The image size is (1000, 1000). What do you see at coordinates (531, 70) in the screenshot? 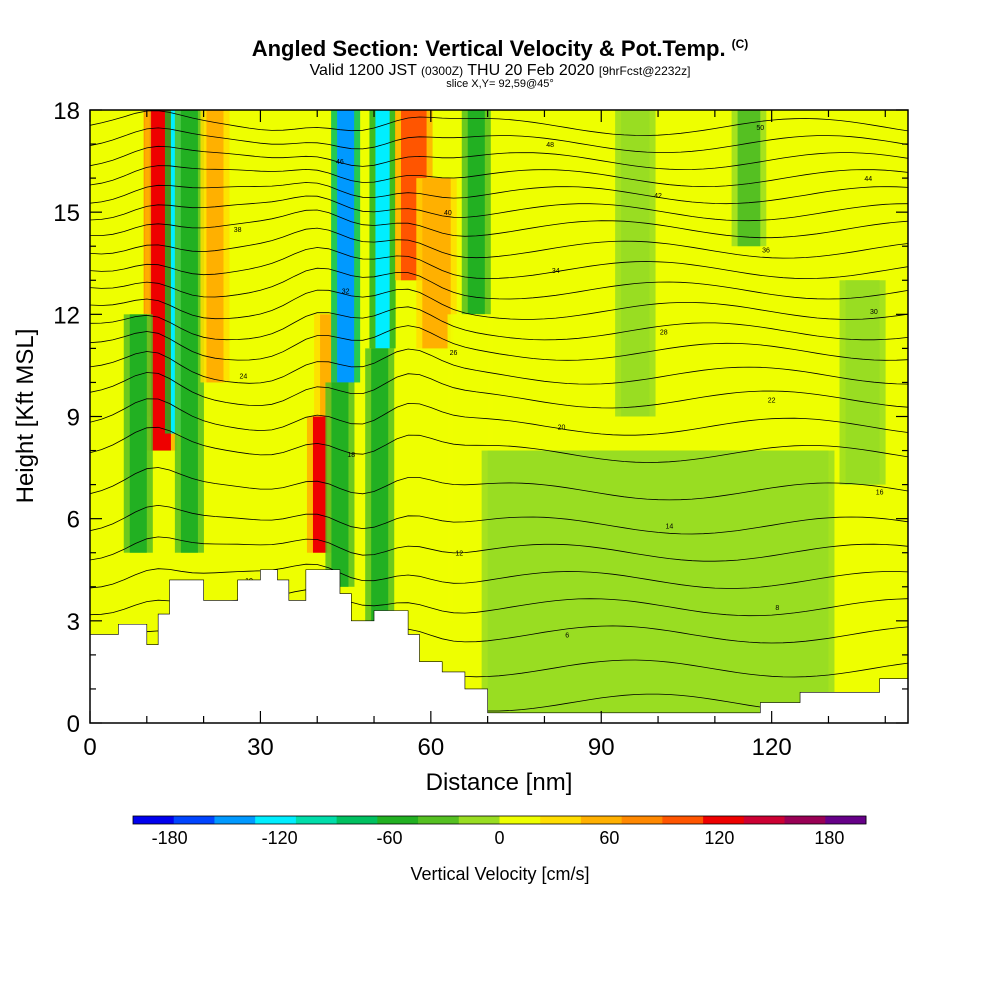
I see `valid-date: THU 20 Feb 2020` at bounding box center [531, 70].